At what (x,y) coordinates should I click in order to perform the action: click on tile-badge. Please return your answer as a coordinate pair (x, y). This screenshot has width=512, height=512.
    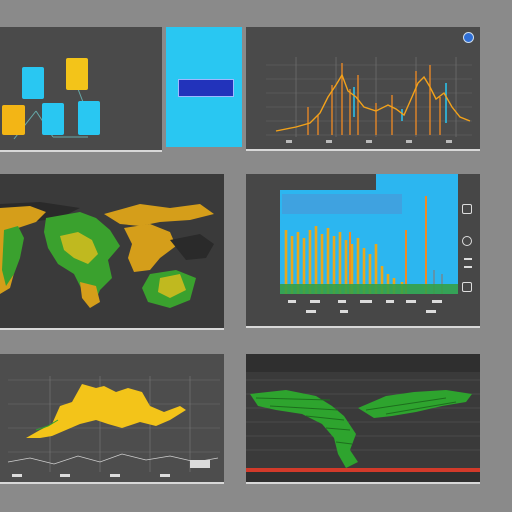
    Looking at the image, I should click on (206, 88).